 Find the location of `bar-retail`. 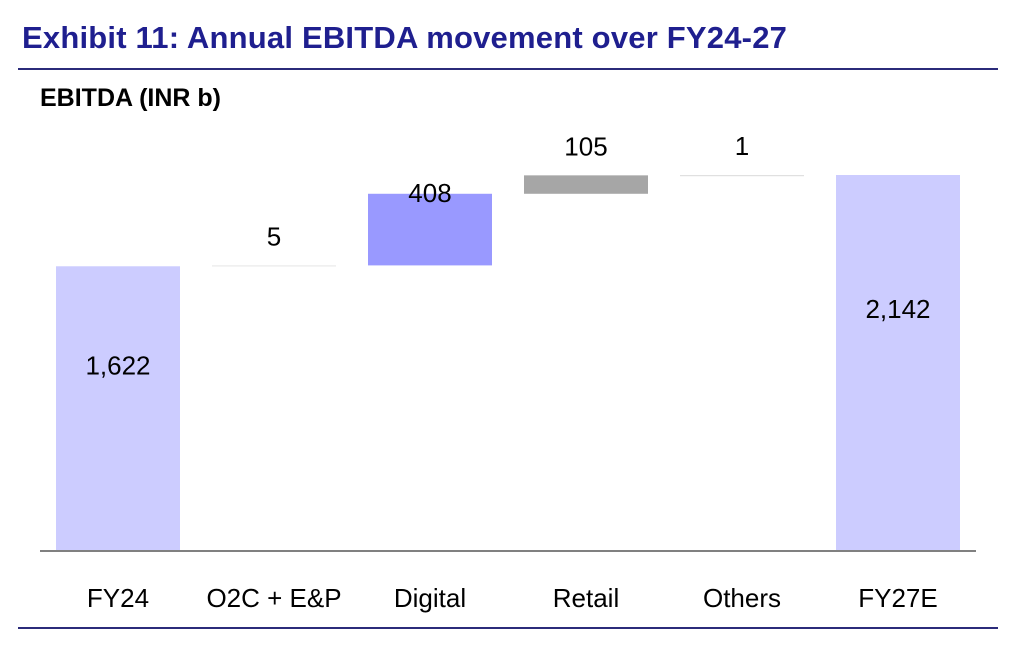

bar-retail is located at coordinates (586, 184).